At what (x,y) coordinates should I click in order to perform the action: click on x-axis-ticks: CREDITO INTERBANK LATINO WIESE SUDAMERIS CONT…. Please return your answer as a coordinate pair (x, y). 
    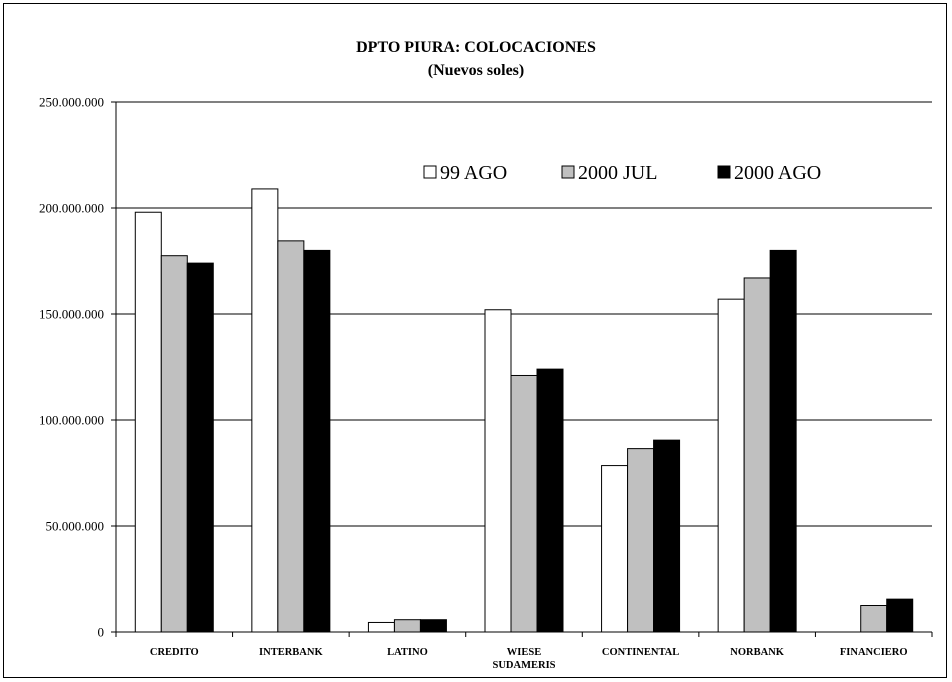
    Looking at the image, I should click on (524, 651).